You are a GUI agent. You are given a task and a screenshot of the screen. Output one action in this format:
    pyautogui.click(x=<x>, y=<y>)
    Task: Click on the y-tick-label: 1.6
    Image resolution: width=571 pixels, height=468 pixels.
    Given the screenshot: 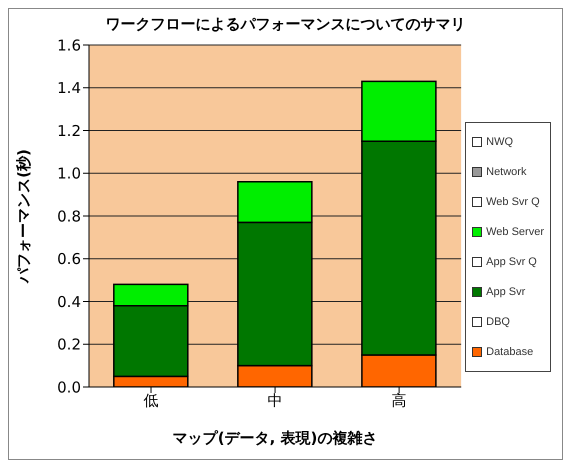 What is the action you would take?
    pyautogui.click(x=69, y=45)
    